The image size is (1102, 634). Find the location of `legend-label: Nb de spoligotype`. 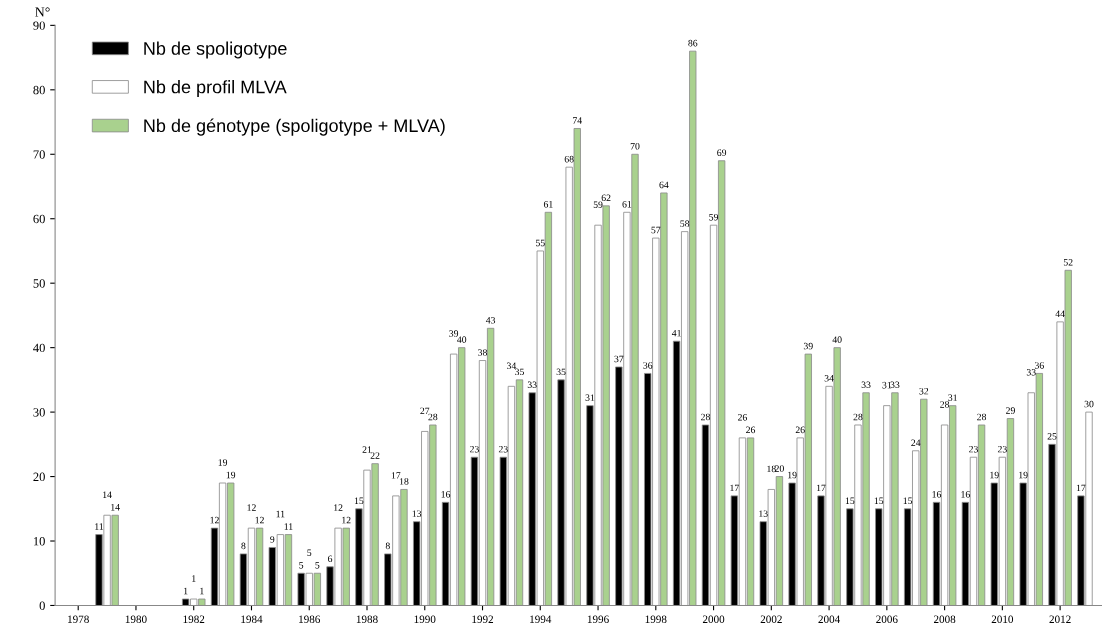

legend-label: Nb de spoligotype is located at coordinates (215, 50).